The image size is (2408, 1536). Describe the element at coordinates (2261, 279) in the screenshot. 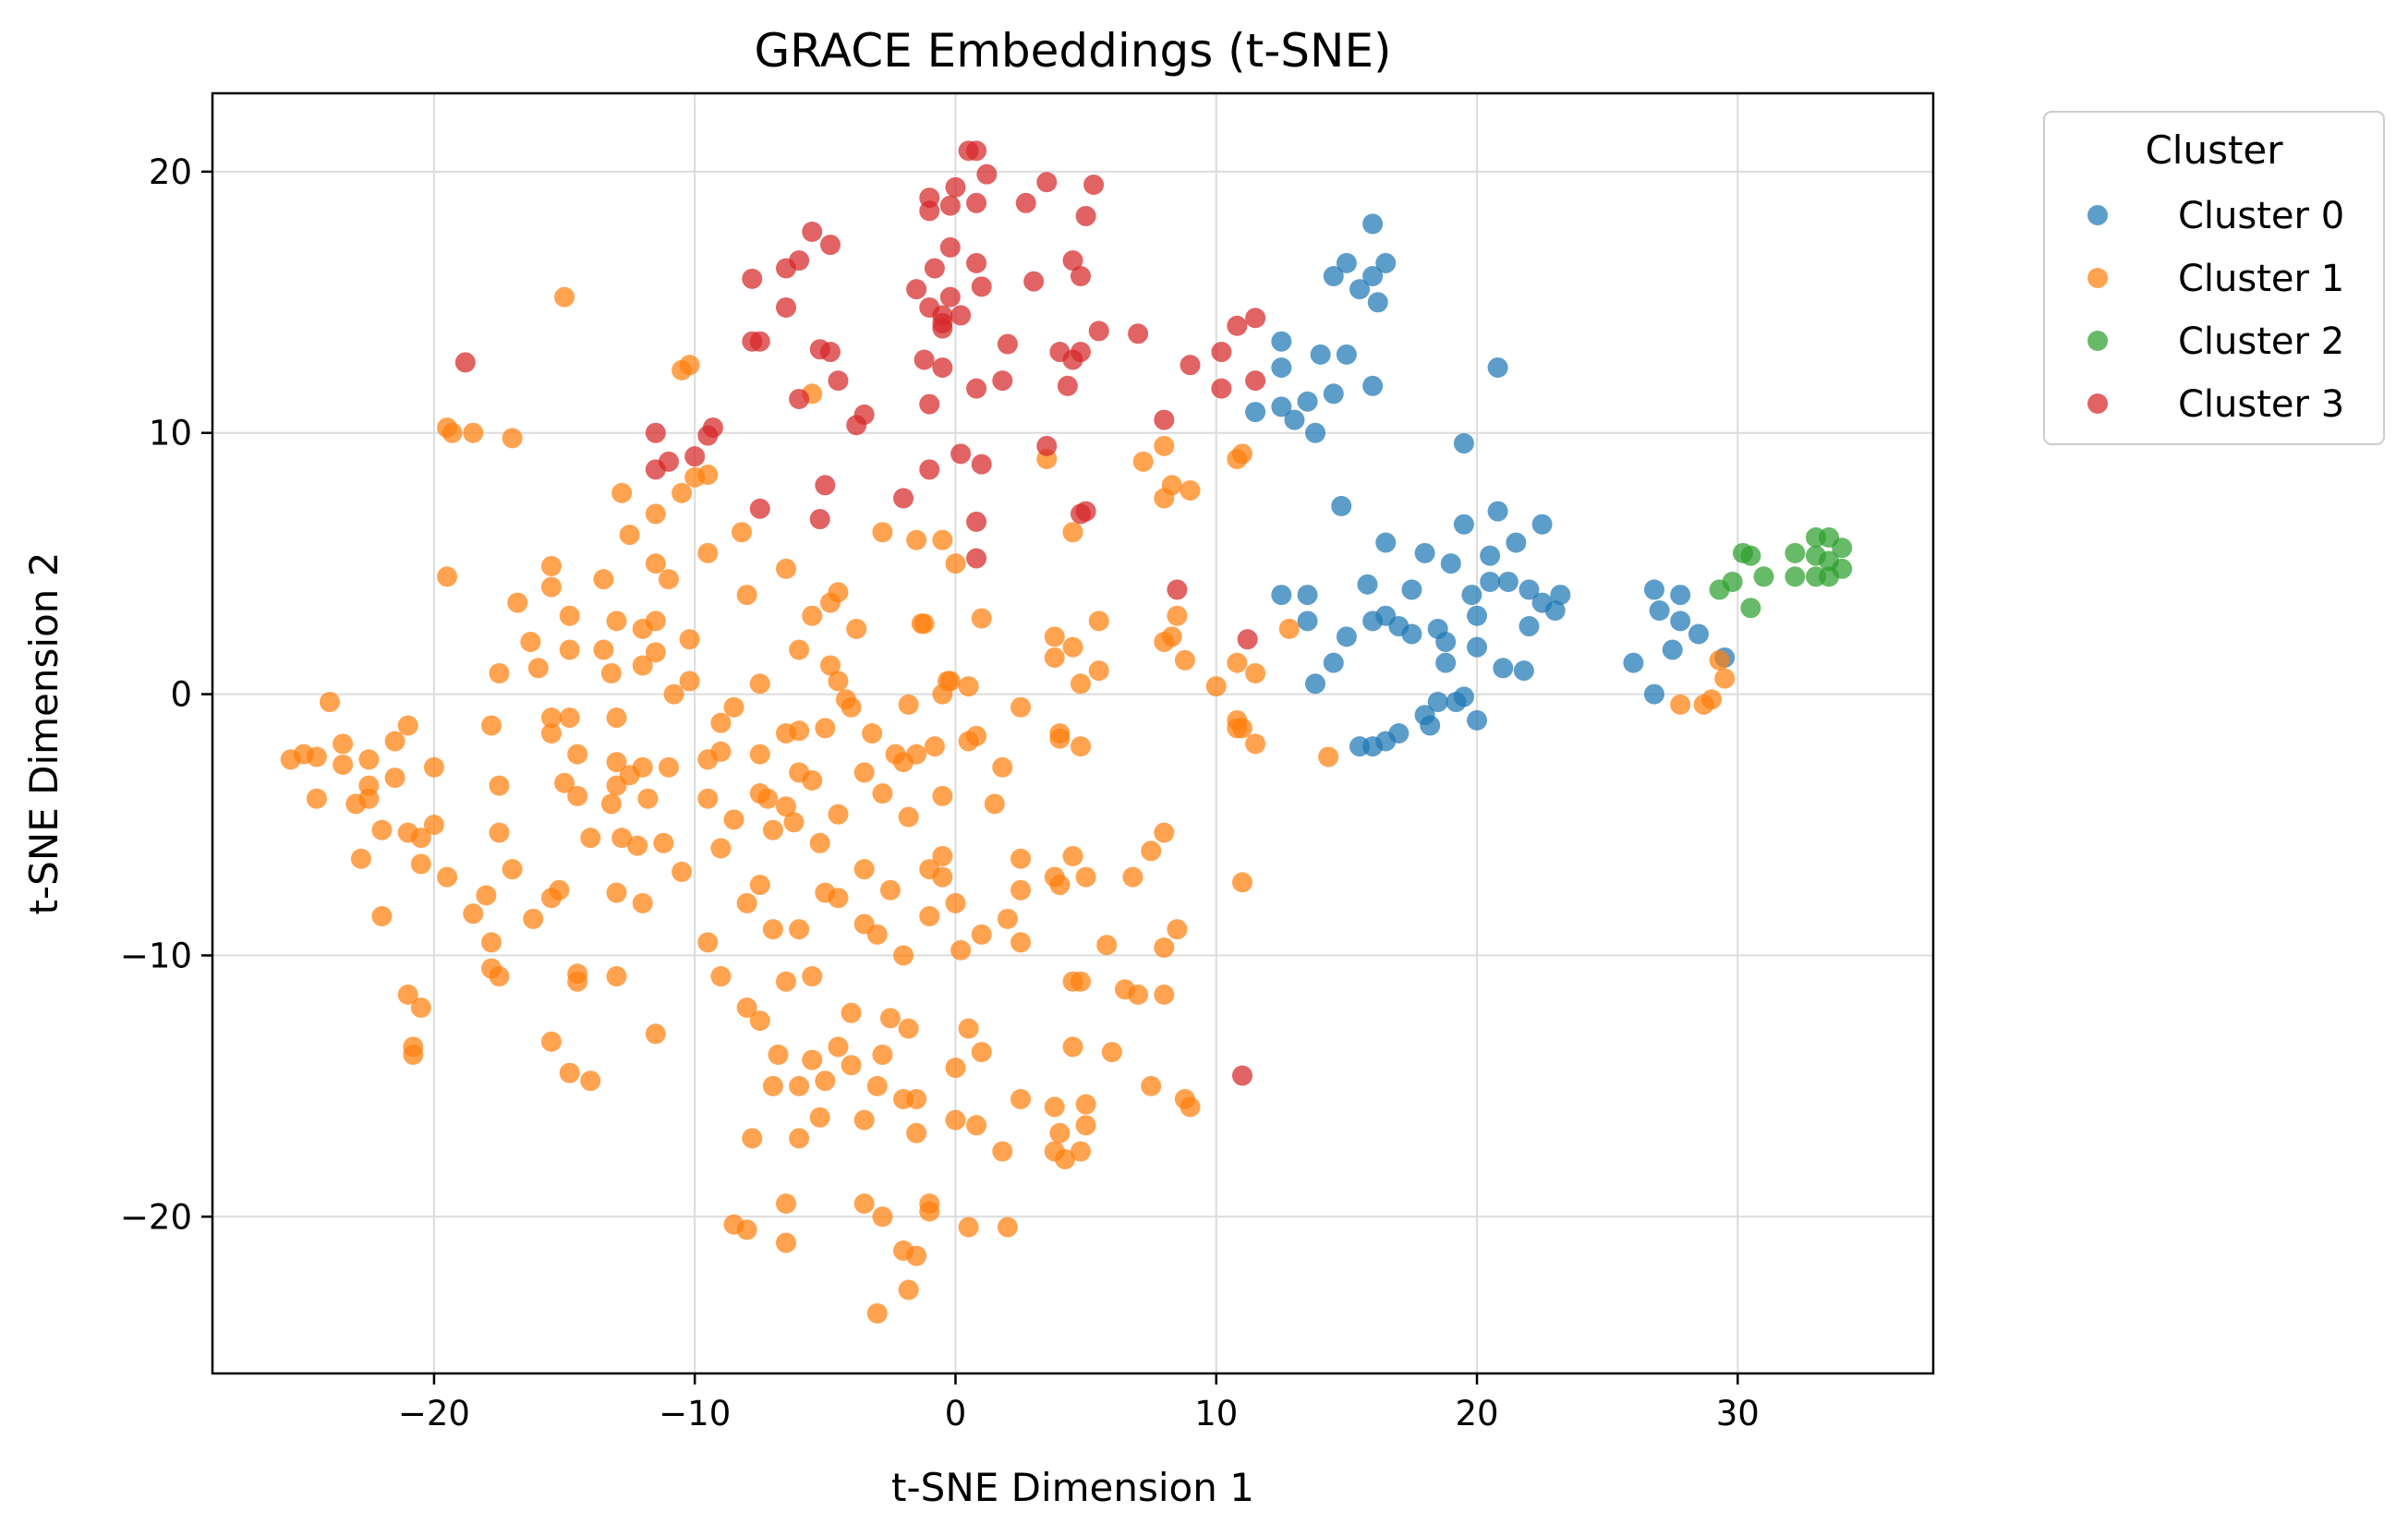

I see `legend-label: Cluster 1` at that location.